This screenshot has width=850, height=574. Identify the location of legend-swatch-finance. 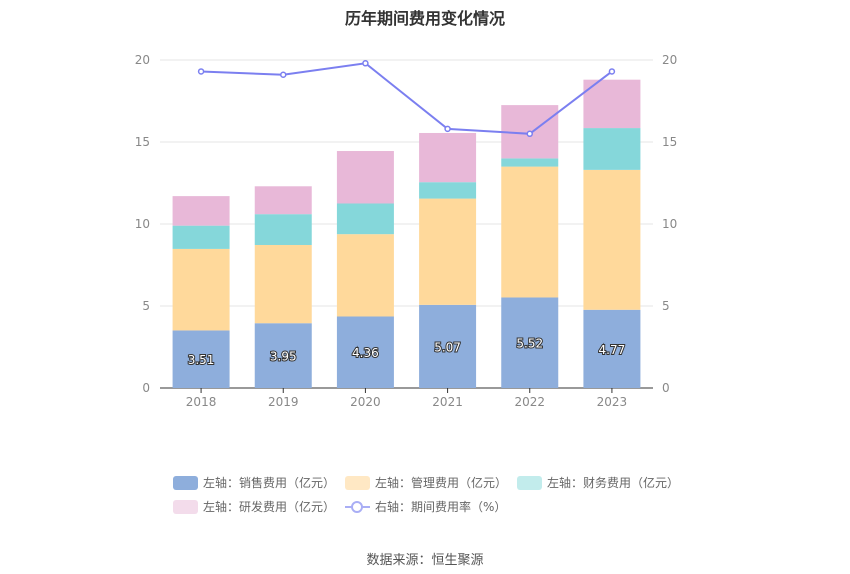
(529, 482).